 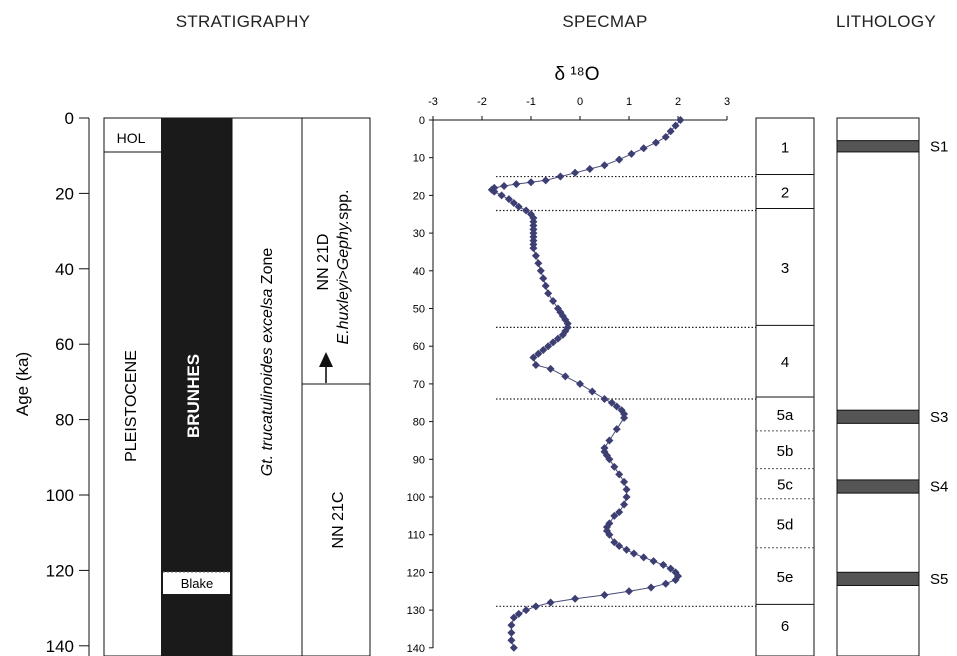 I want to click on x-tick-label: -3, so click(x=433, y=102).